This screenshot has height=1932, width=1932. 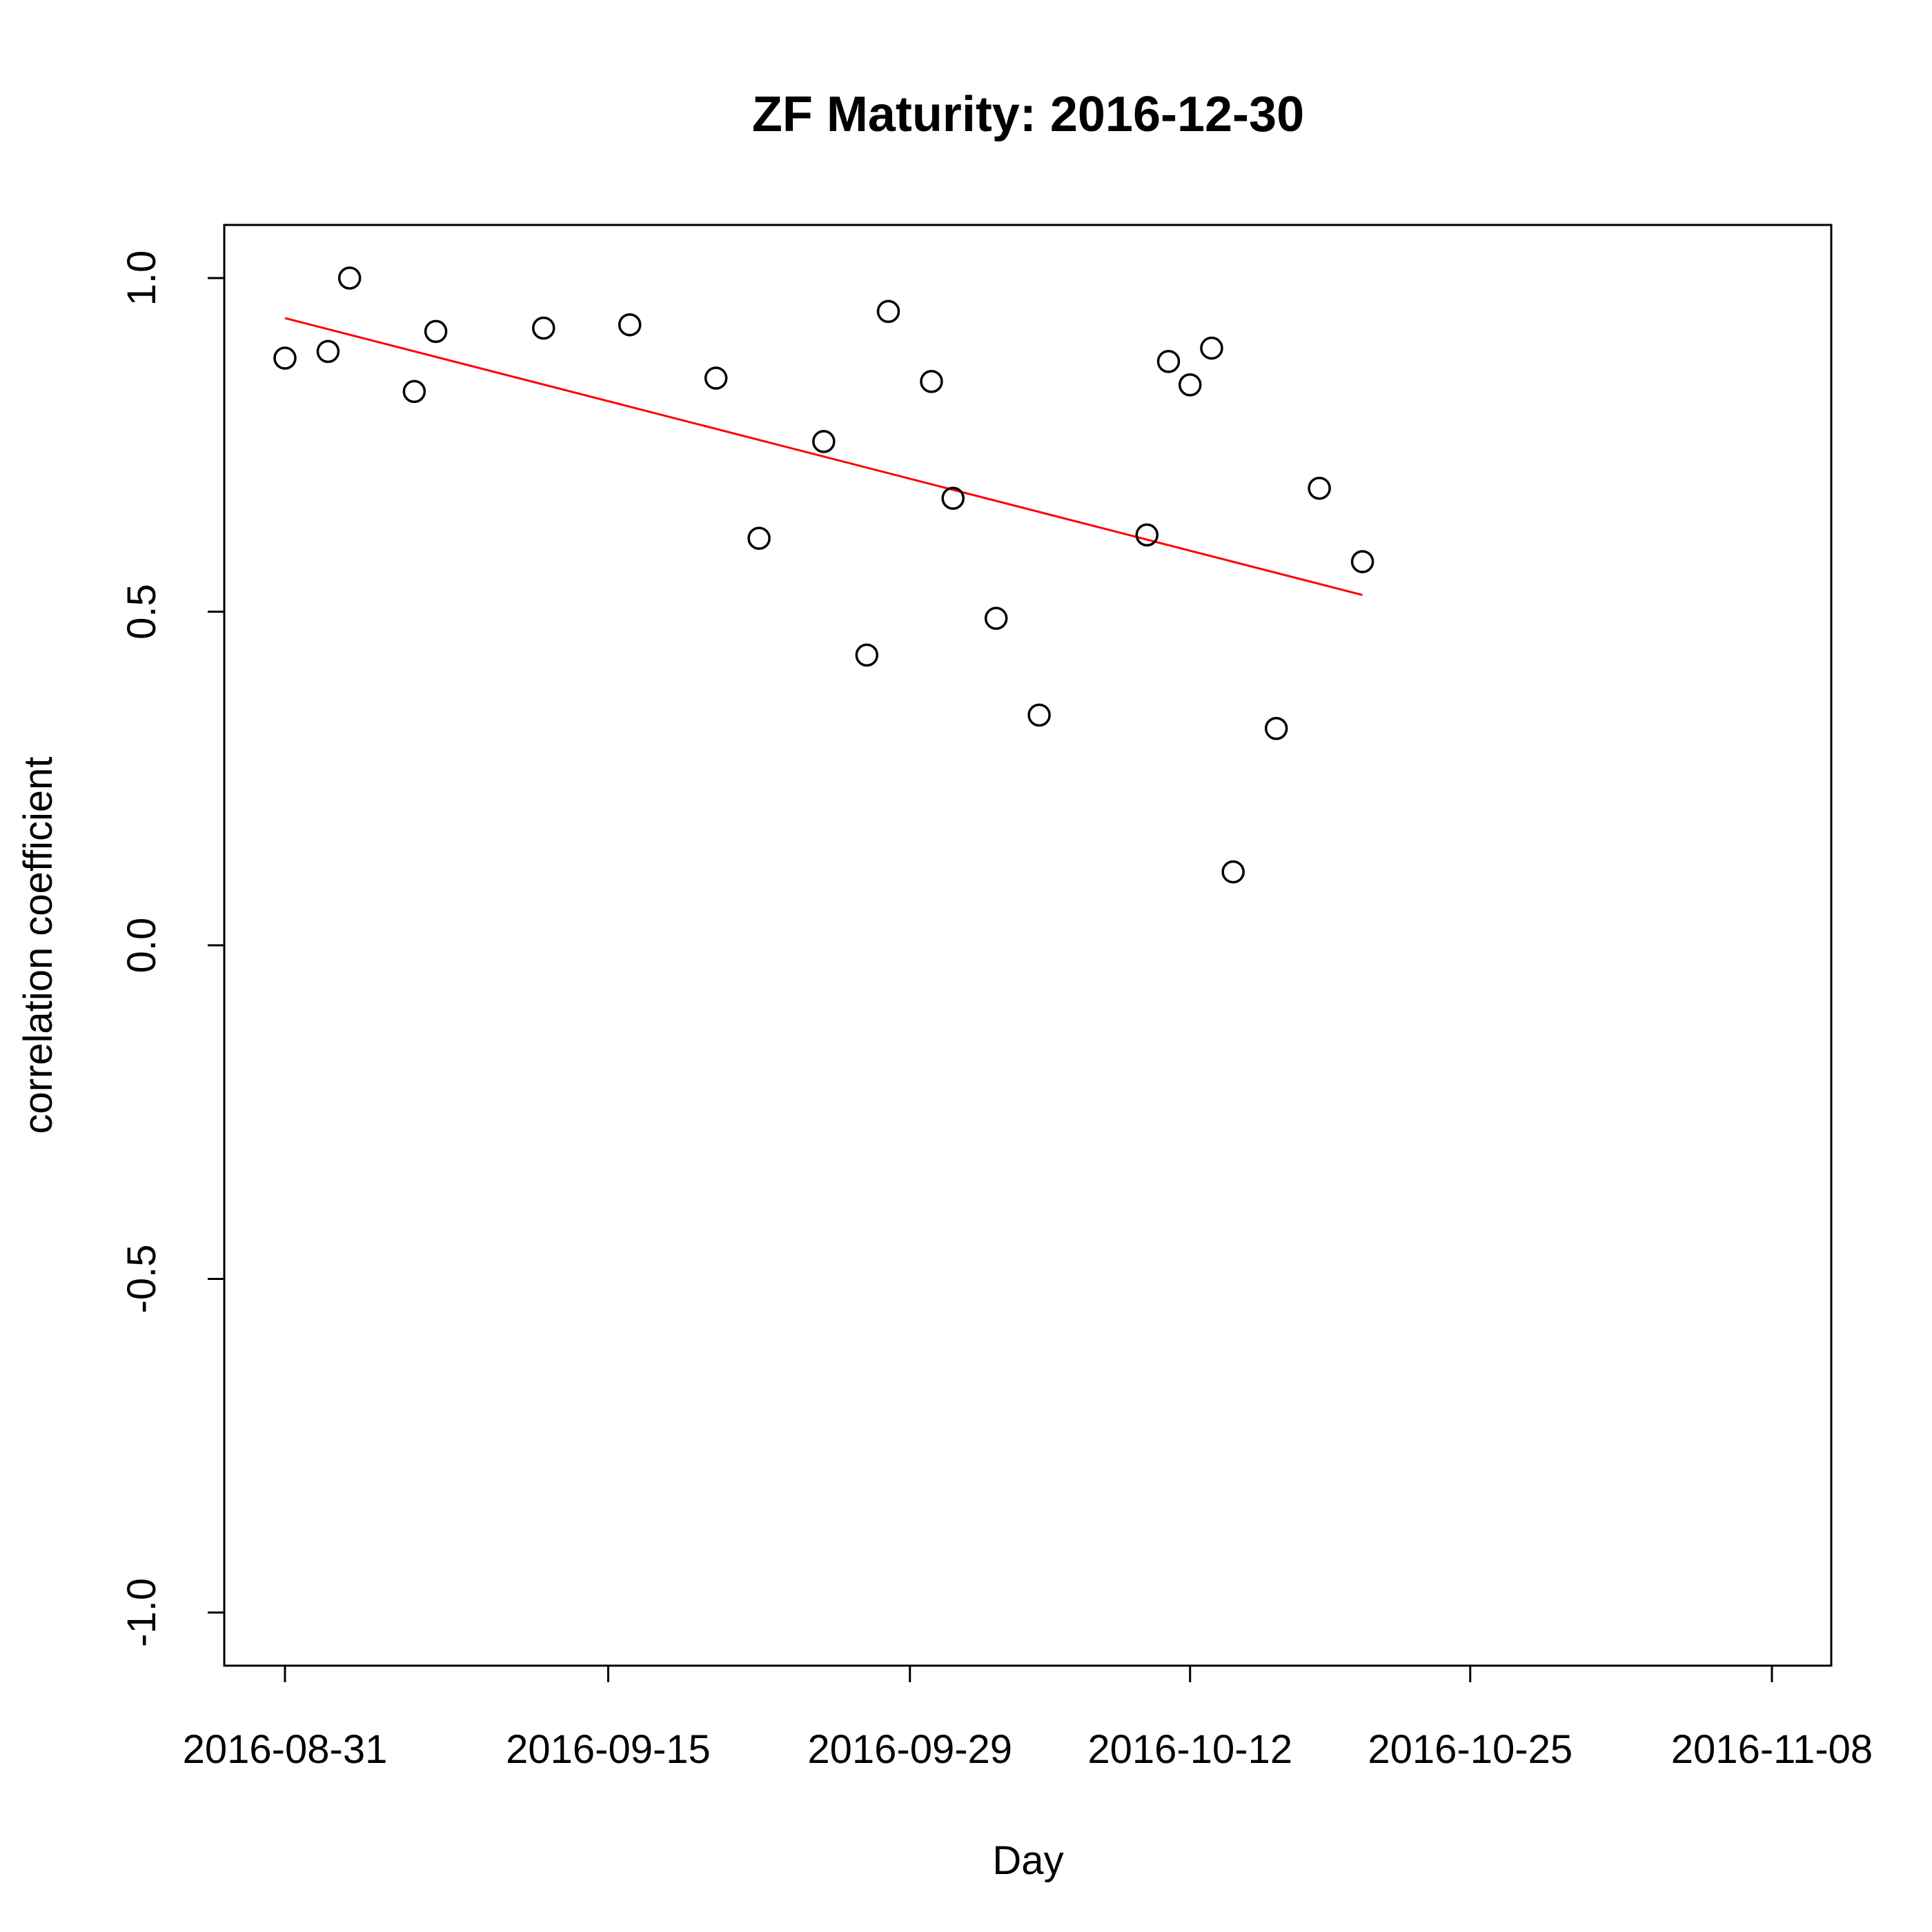 What do you see at coordinates (141, 278) in the screenshot?
I see `y-tick-label: 1.0` at bounding box center [141, 278].